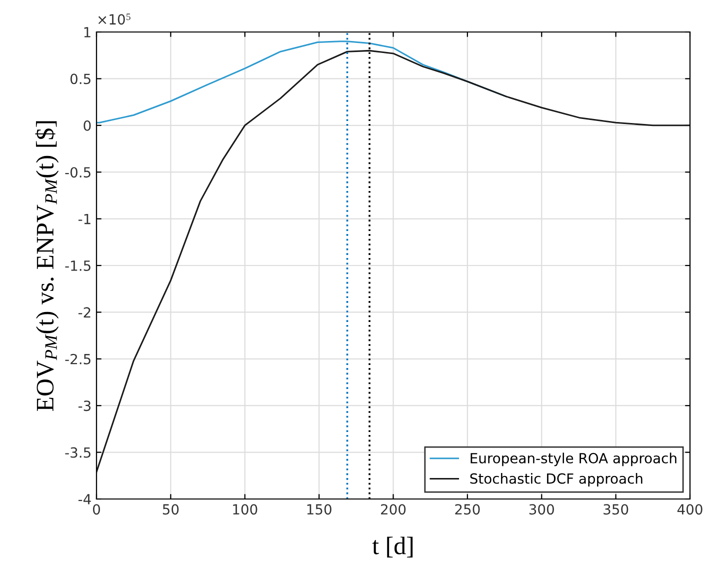  What do you see at coordinates (84, 499) in the screenshot?
I see `y-tick-label: -4` at bounding box center [84, 499].